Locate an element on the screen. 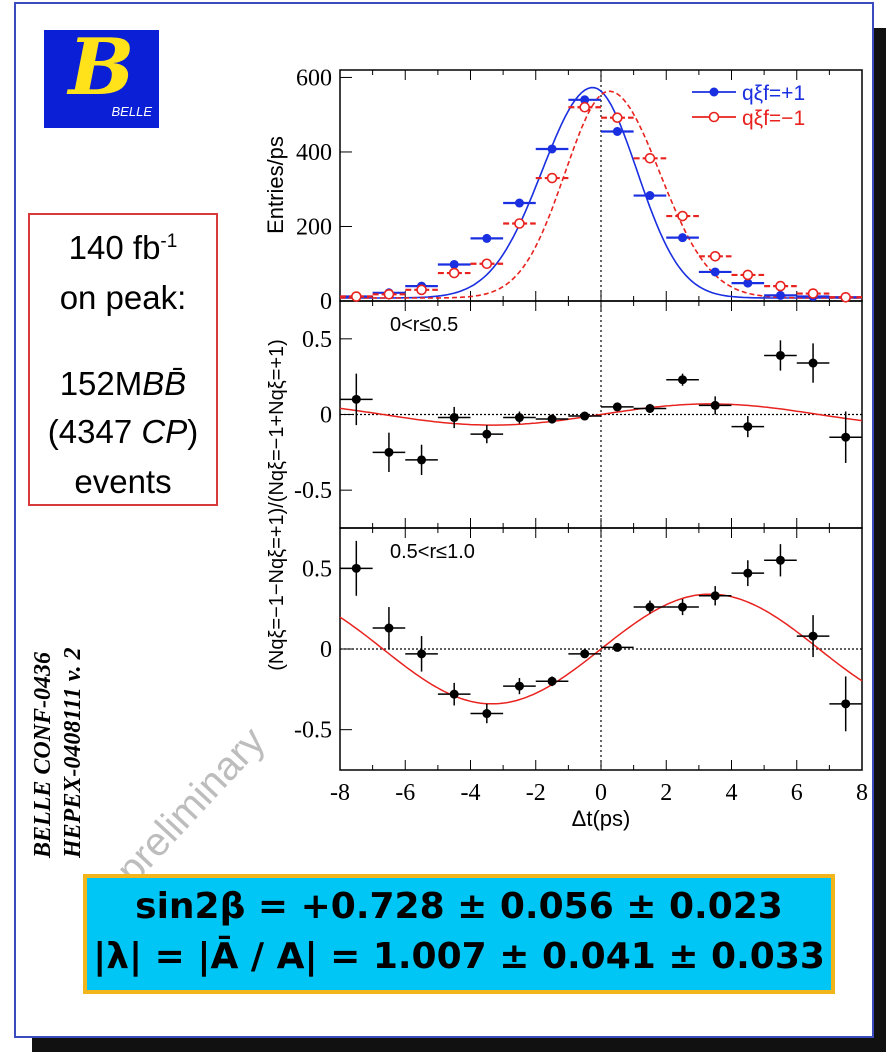 This screenshot has width=888, height=1054. fit-curve-plus is located at coordinates (601, 192).